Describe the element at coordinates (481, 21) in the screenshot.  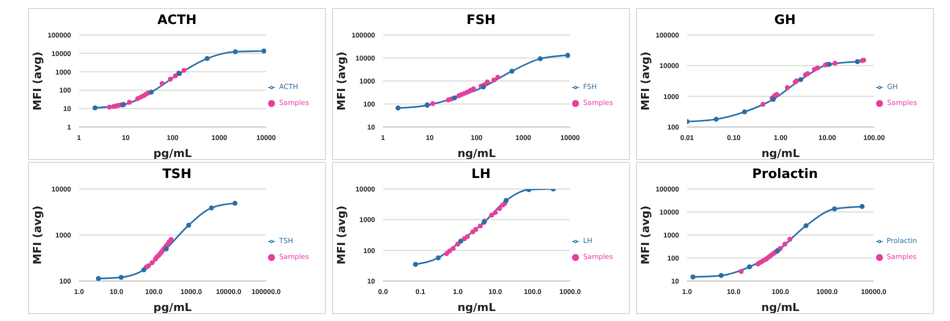
I see `chart-title: FSH` at that location.